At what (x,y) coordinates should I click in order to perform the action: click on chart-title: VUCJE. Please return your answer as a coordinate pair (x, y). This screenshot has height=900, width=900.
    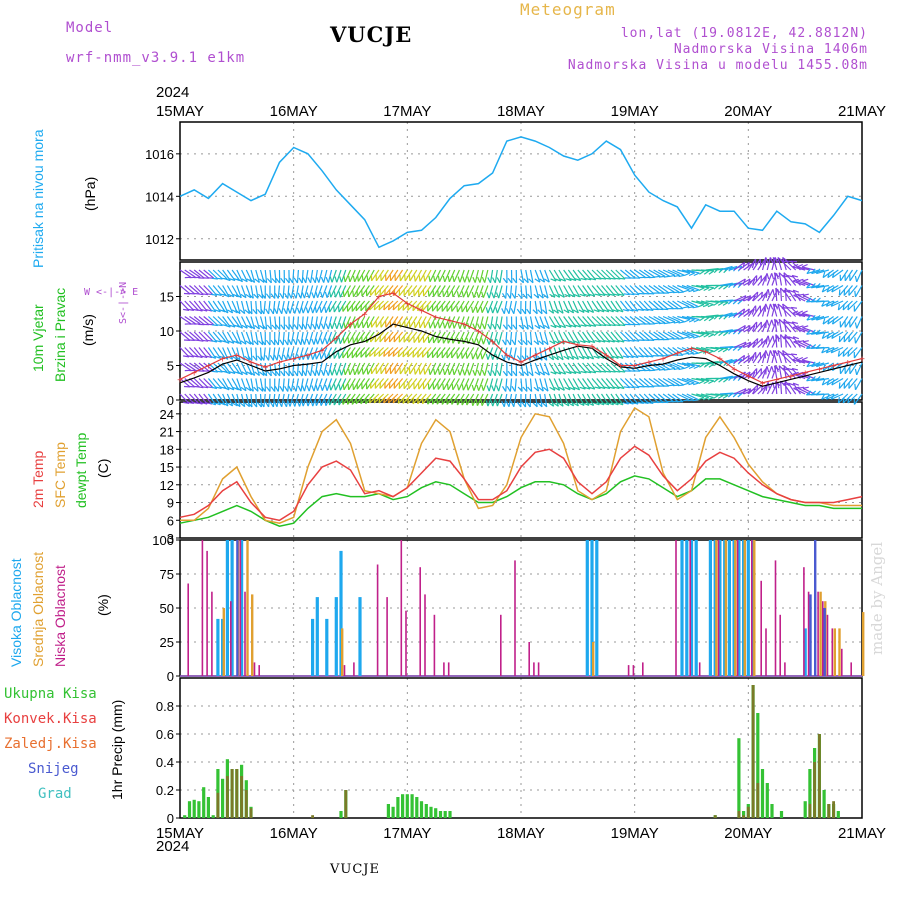
    Looking at the image, I should click on (371, 34).